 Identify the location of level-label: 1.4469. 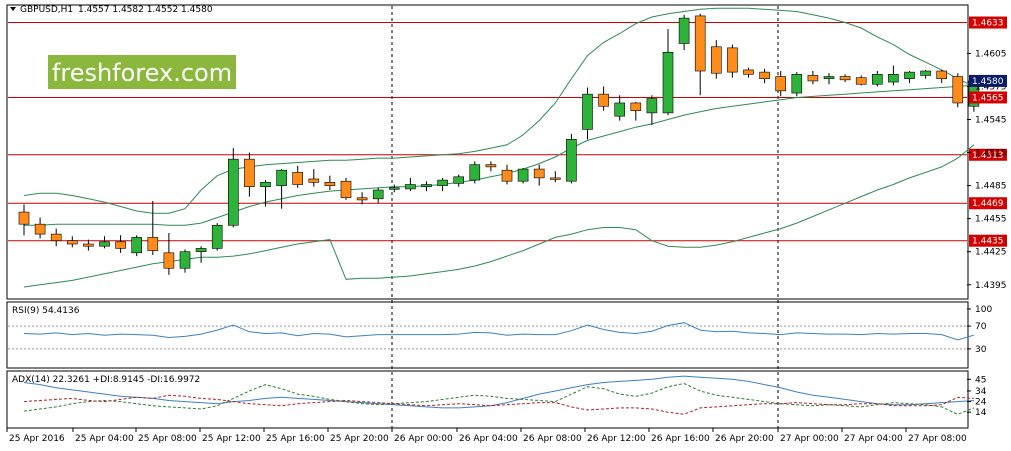
(988, 204).